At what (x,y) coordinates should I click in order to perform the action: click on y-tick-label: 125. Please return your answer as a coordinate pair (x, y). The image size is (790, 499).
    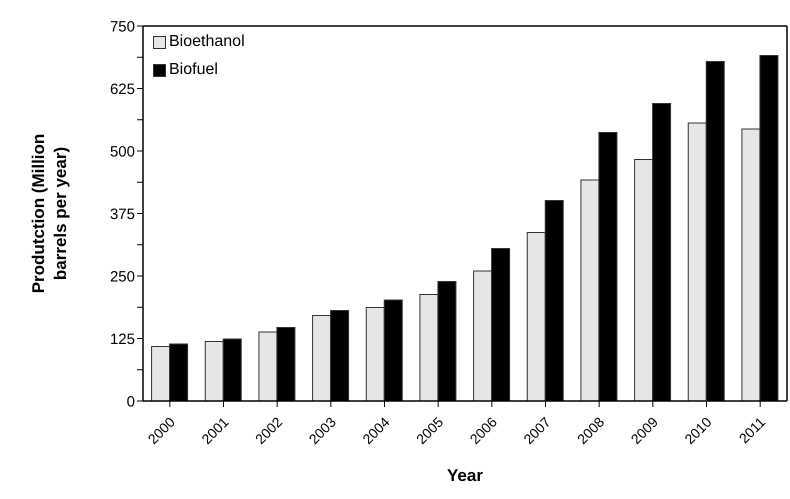
    Looking at the image, I should click on (122, 339).